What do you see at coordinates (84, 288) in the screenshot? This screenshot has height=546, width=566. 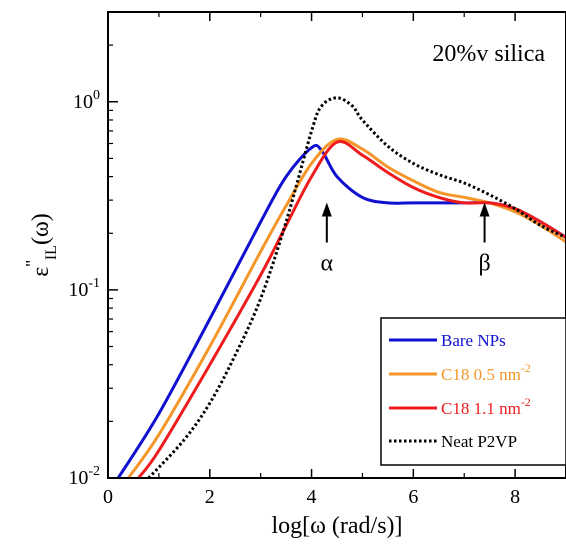 I see `y-tick-label: 10⁻¹` at bounding box center [84, 288].